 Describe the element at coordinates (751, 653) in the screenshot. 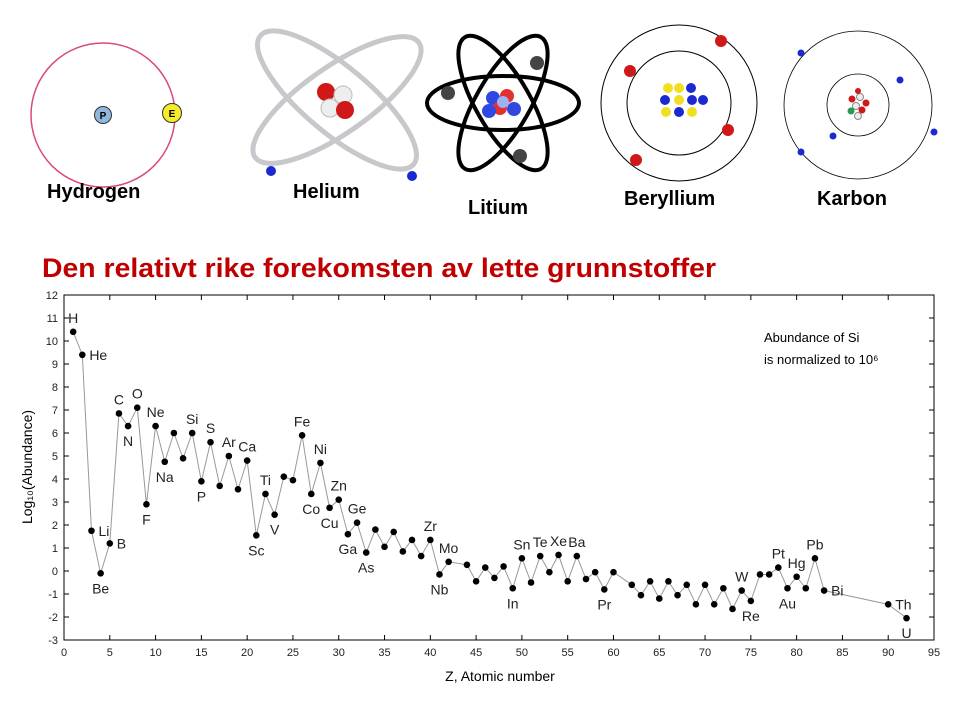

I see `x-tick-label: 75` at that location.